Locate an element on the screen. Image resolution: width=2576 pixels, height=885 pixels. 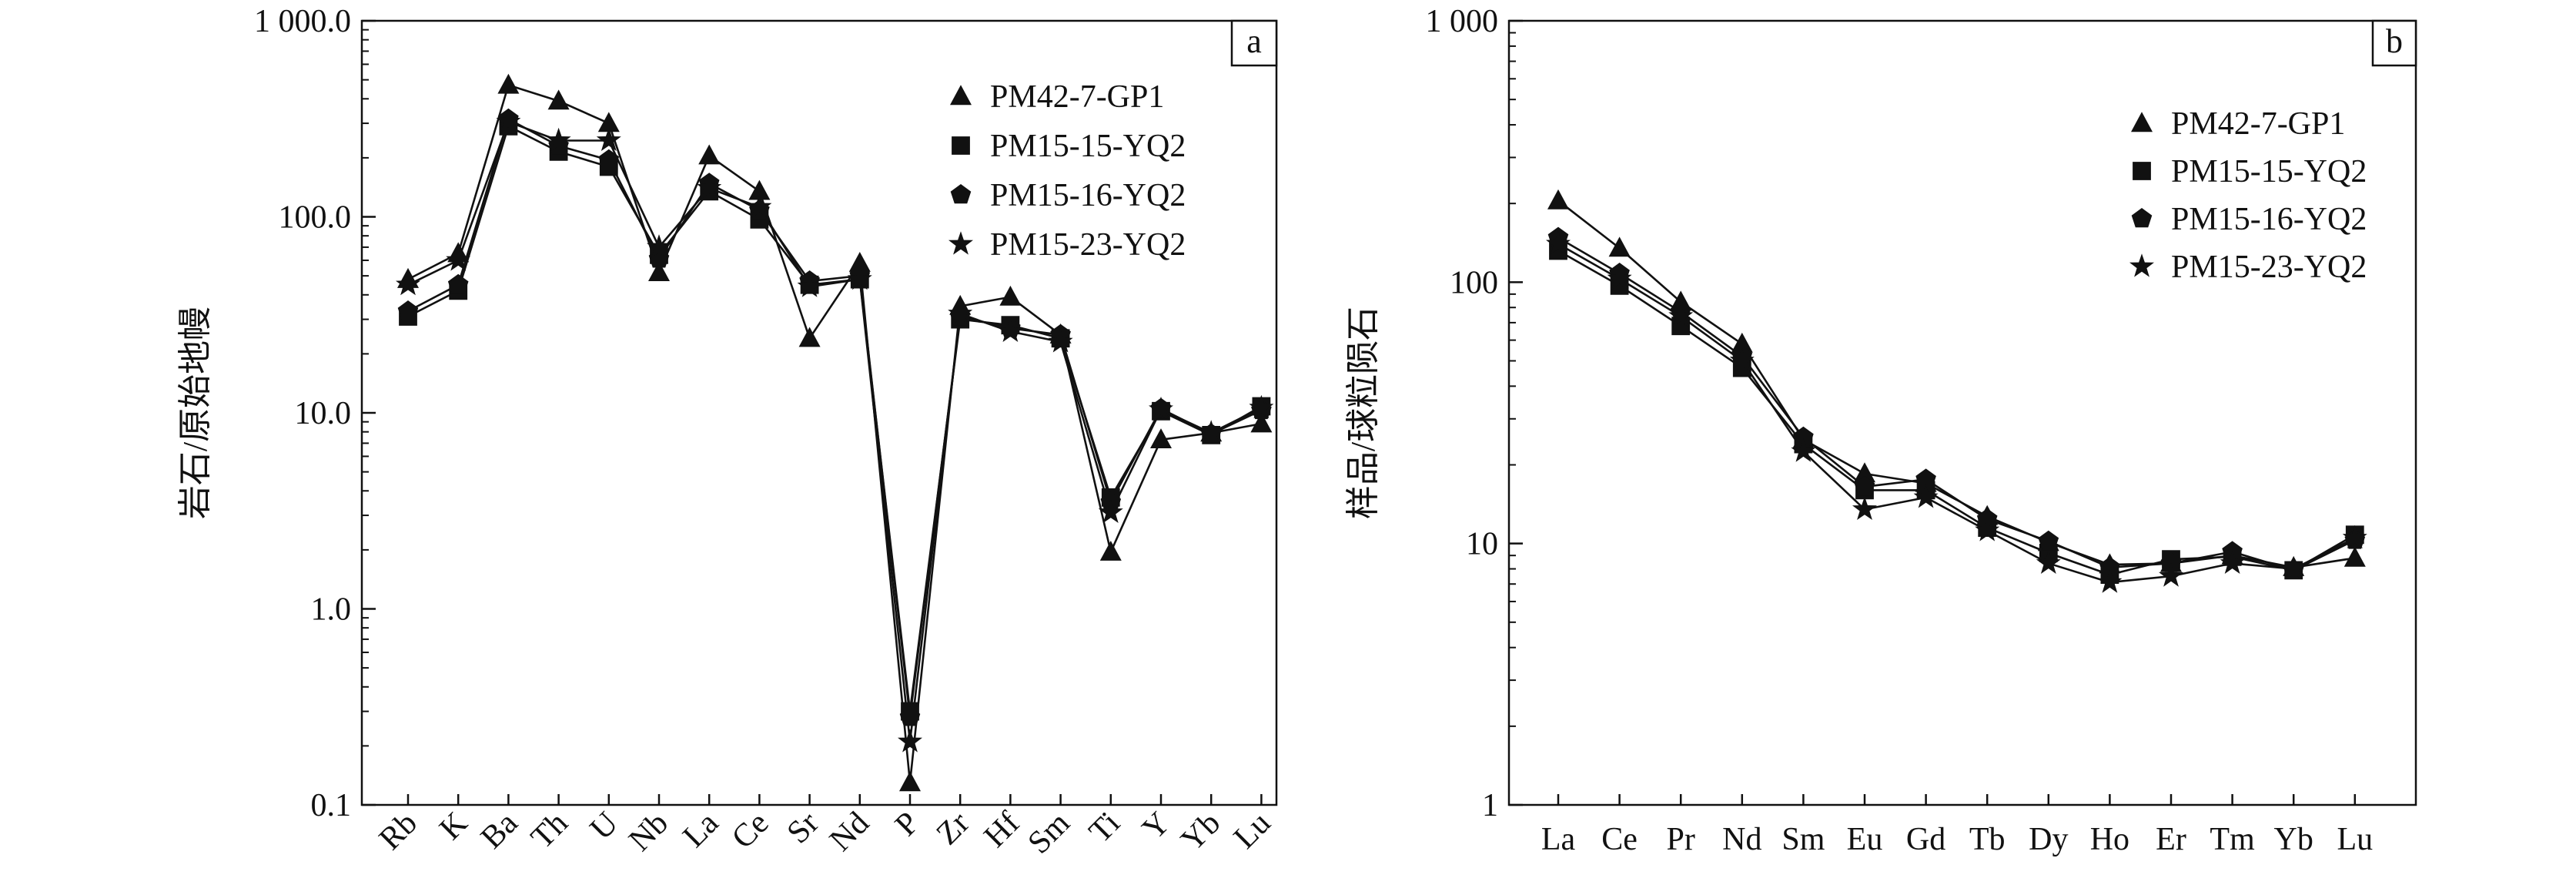
data-point-pm15-16-yq2-er is located at coordinates (2171, 562).